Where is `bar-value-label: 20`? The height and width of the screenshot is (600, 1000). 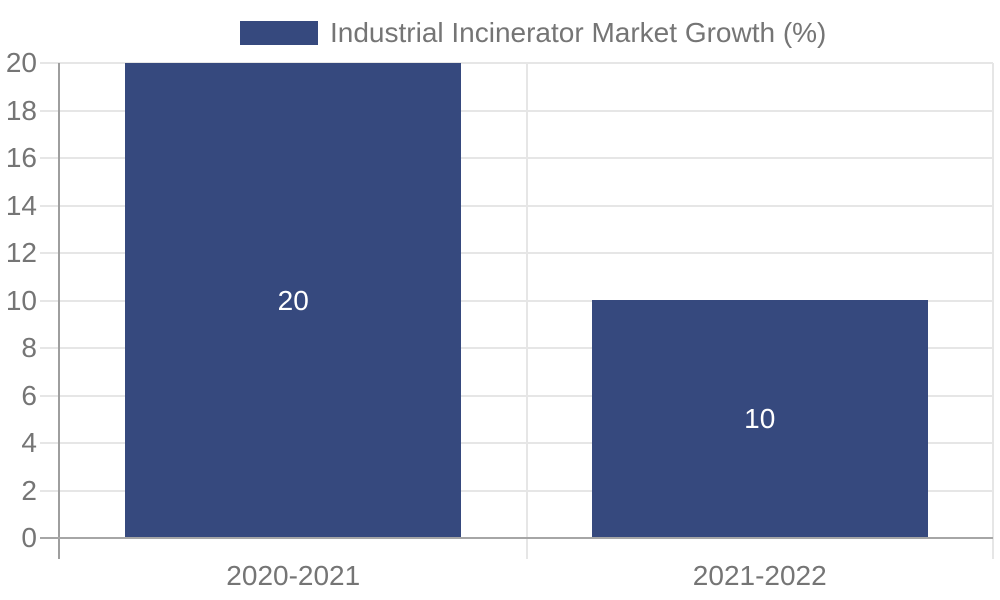 bar-value-label: 20 is located at coordinates (293, 300).